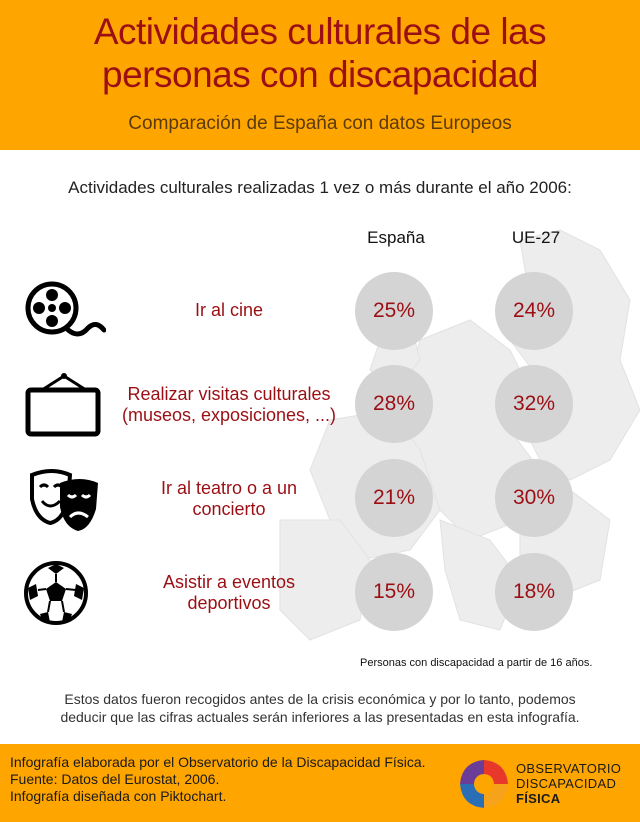 Image resolution: width=640 pixels, height=822 pixels. What do you see at coordinates (64, 500) in the screenshot?
I see `theater-masks-icon` at bounding box center [64, 500].